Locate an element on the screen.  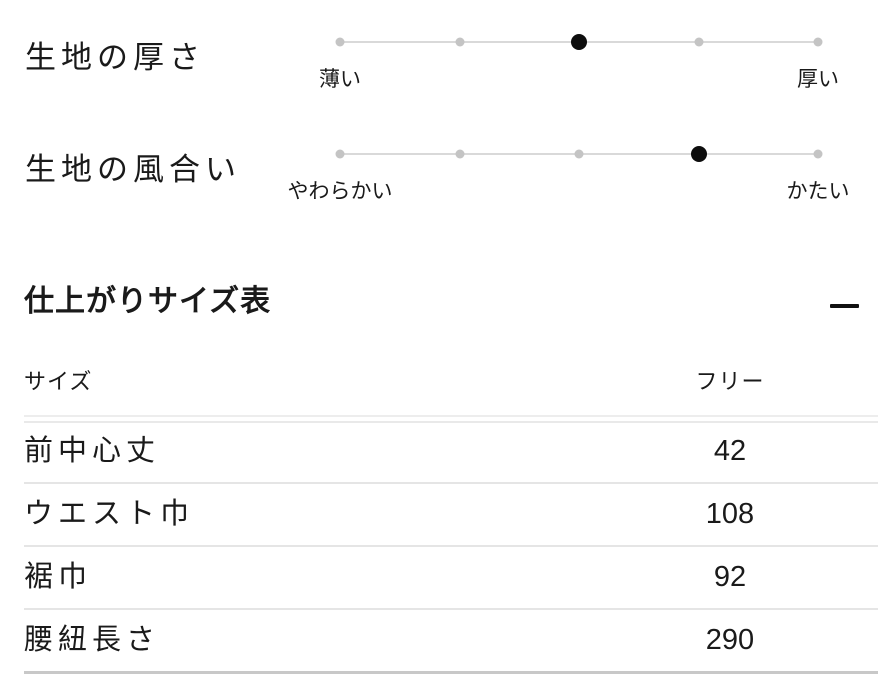
scale-max-label: かたい is located at coordinates (818, 191).